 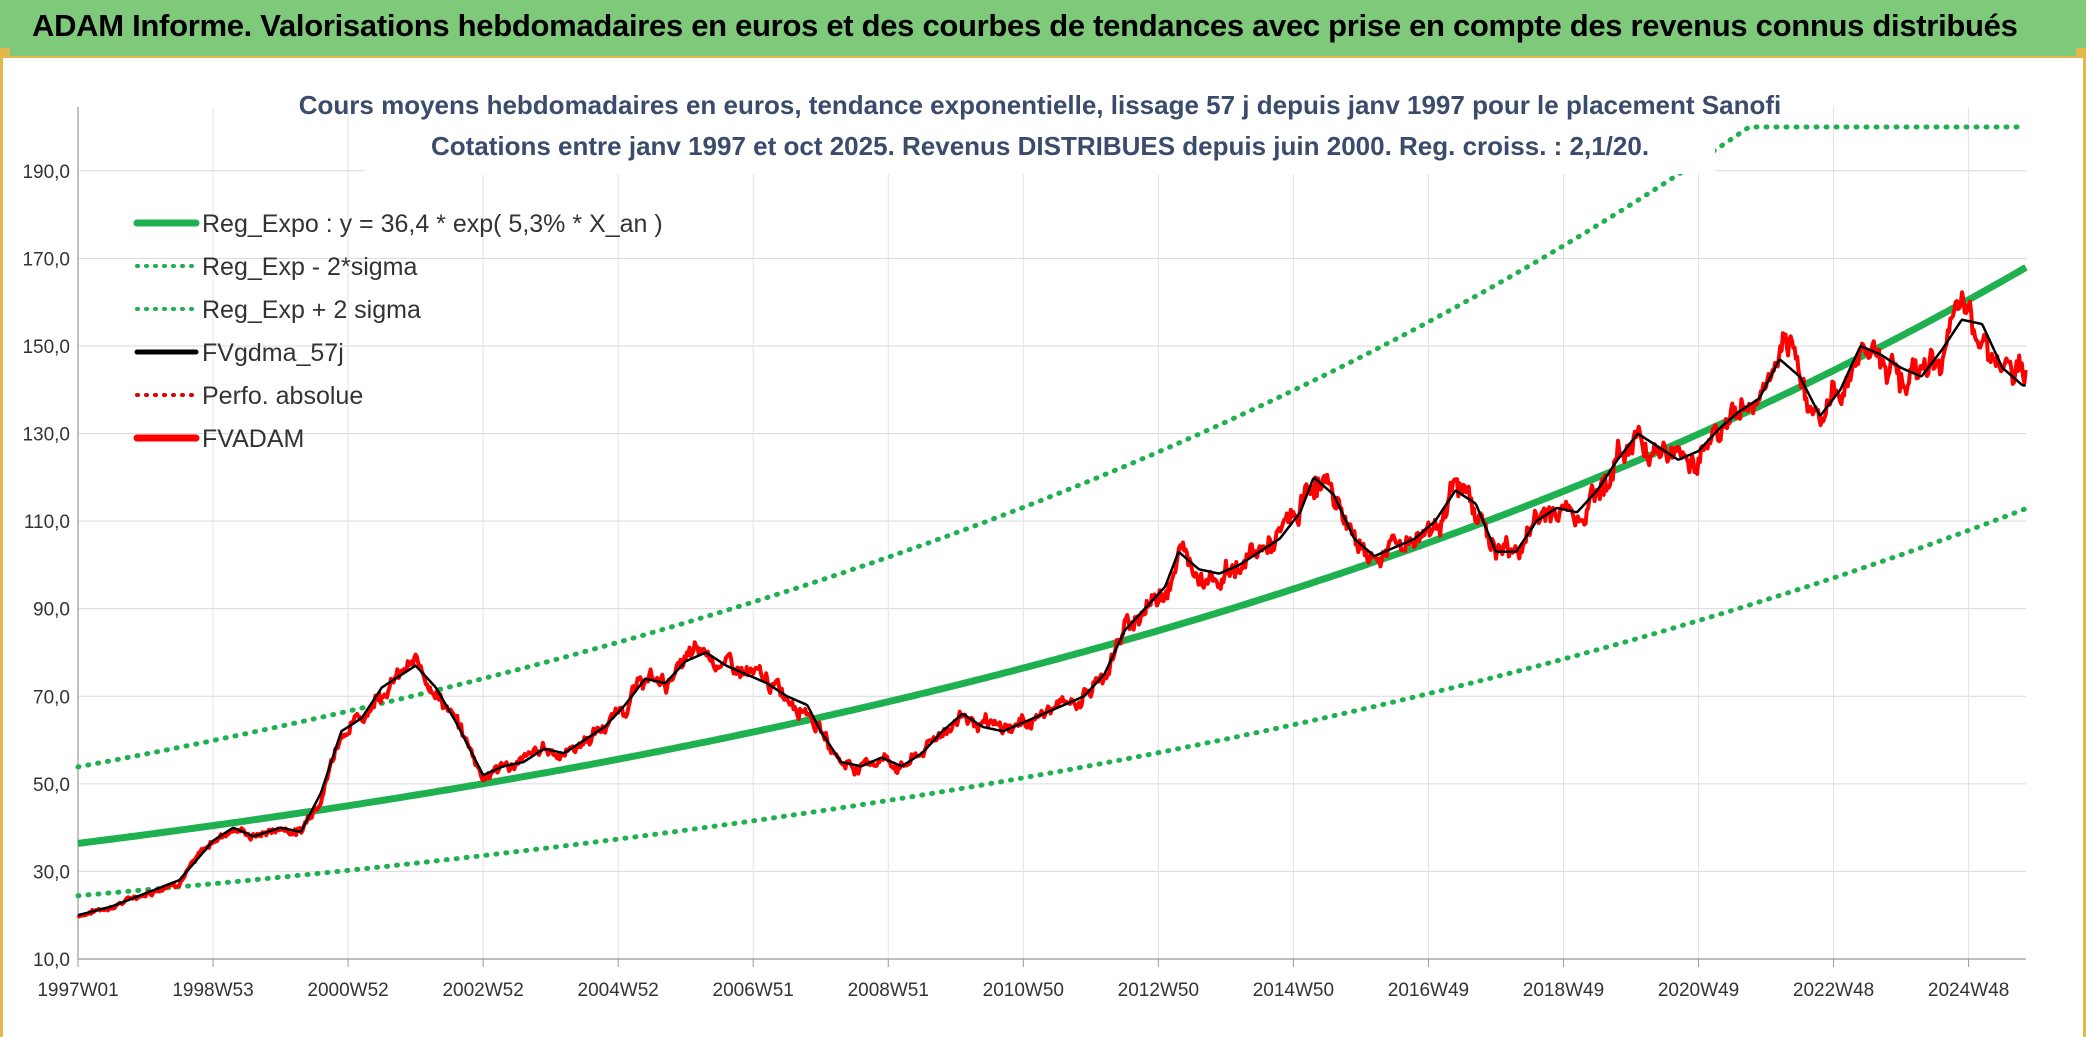 What do you see at coordinates (46, 435) in the screenshot?
I see `y-tick-label: 130,0` at bounding box center [46, 435].